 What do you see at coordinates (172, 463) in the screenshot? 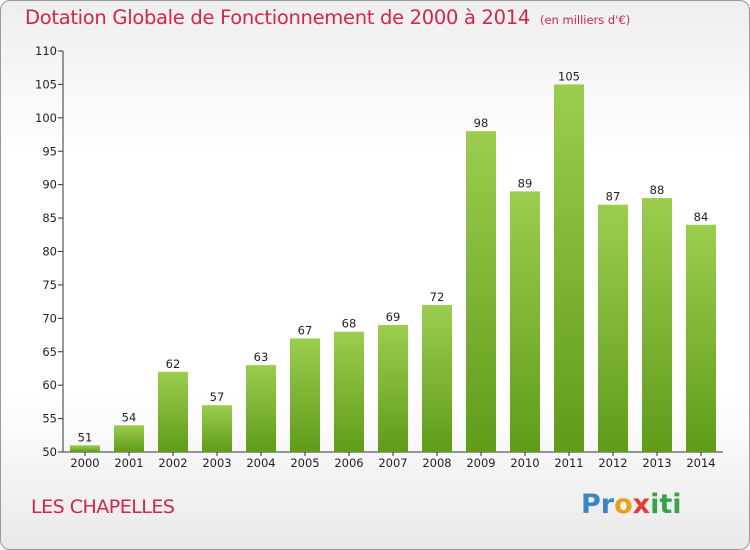
I see `x-tick-label: 2002` at bounding box center [172, 463].